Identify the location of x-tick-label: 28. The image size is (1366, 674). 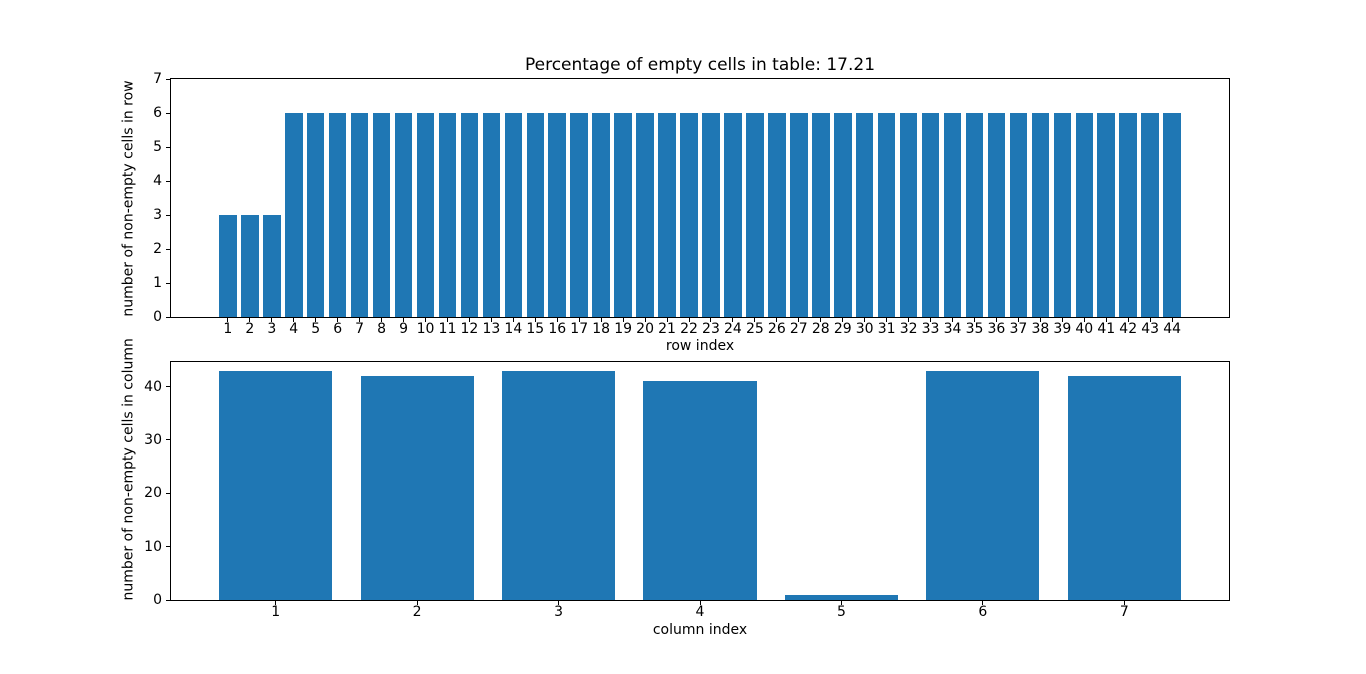
(820, 329).